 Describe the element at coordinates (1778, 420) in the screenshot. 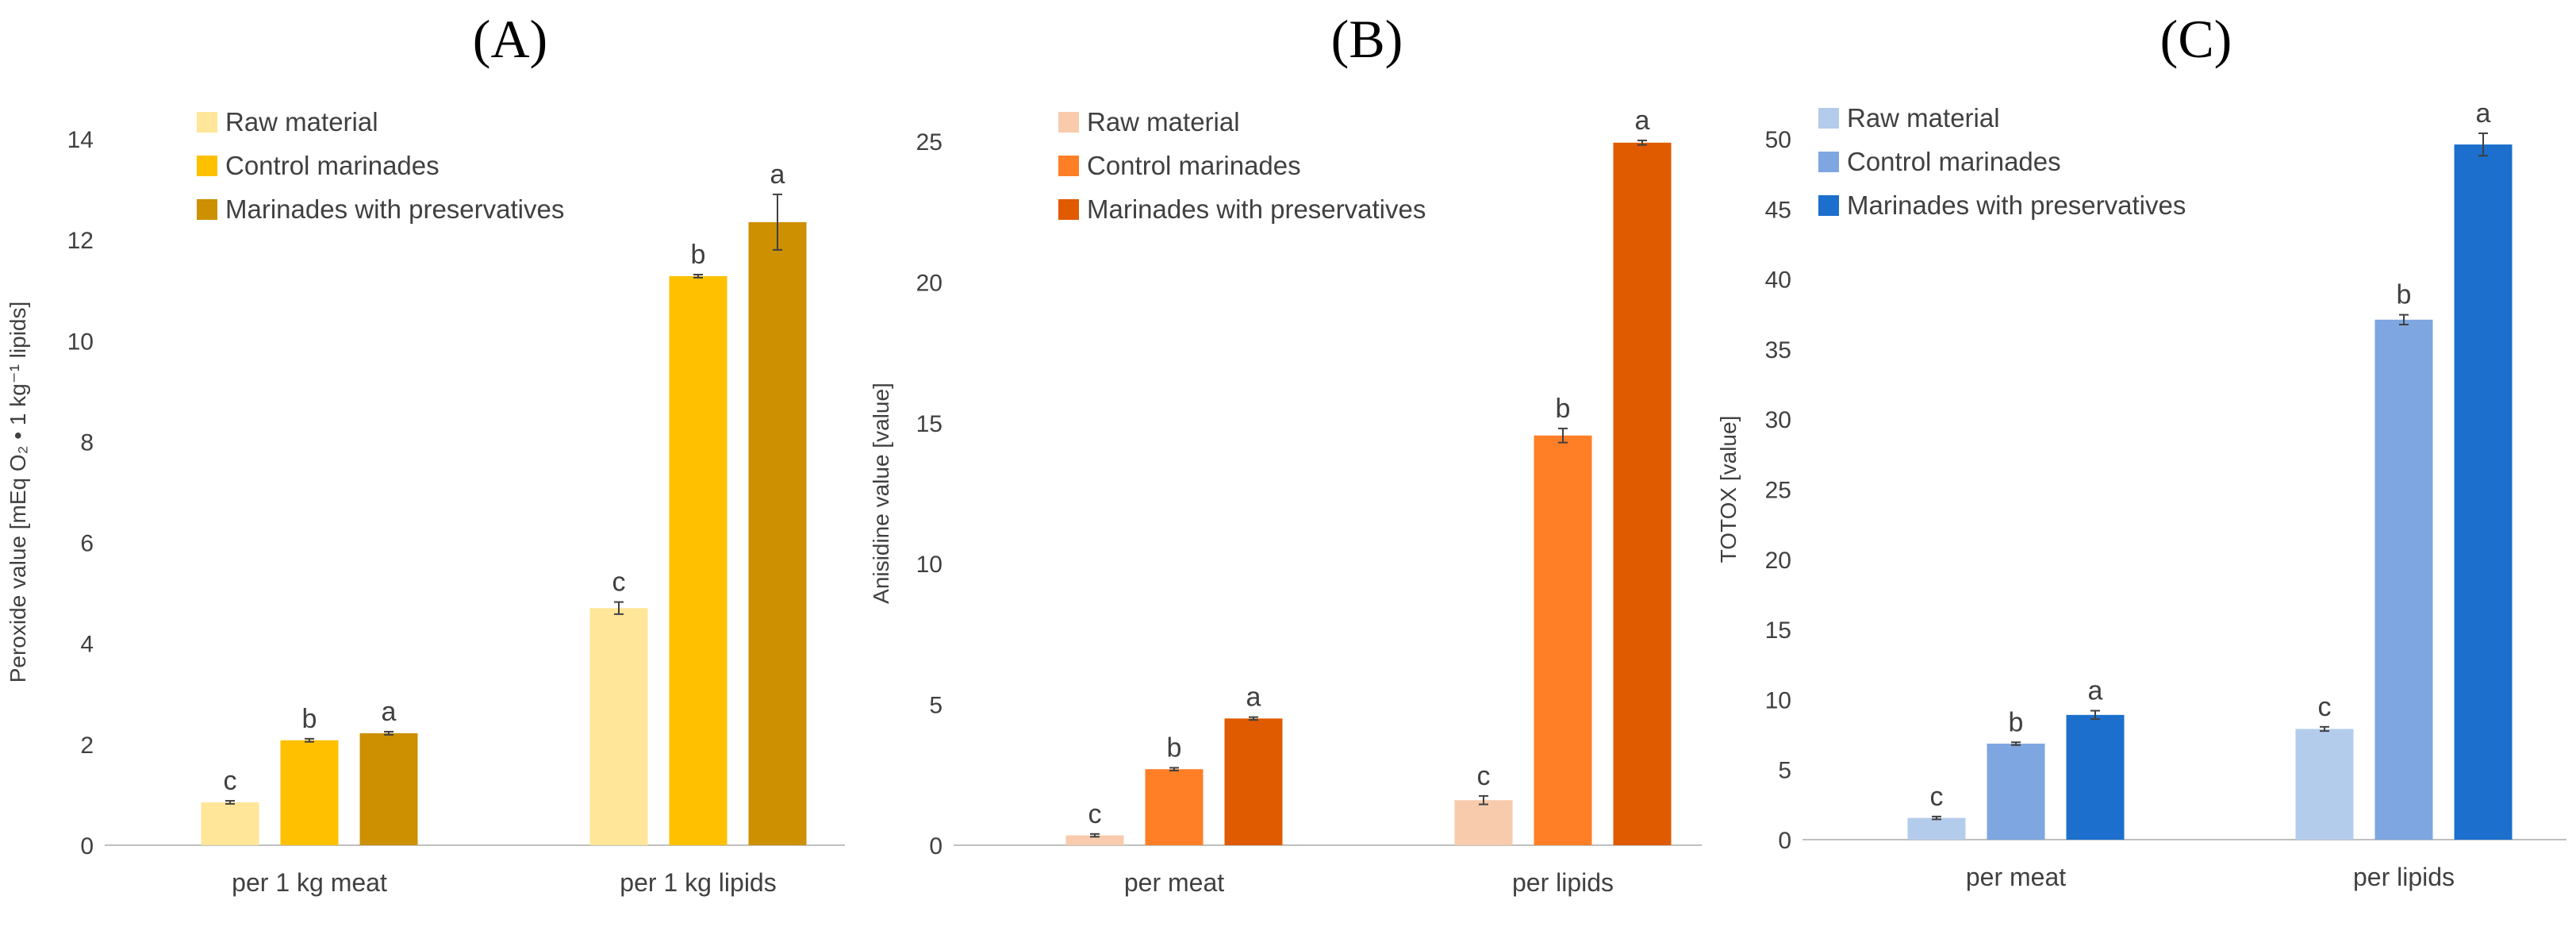

I see `y-tick-label: 30` at that location.